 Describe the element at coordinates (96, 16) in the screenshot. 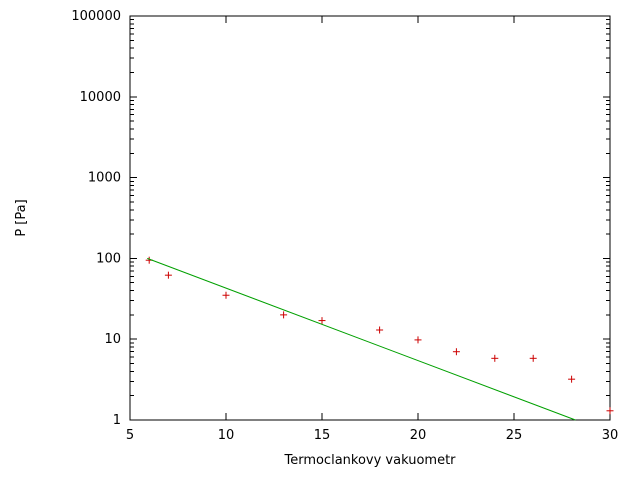

I see `y-tick-label: 100000` at that location.